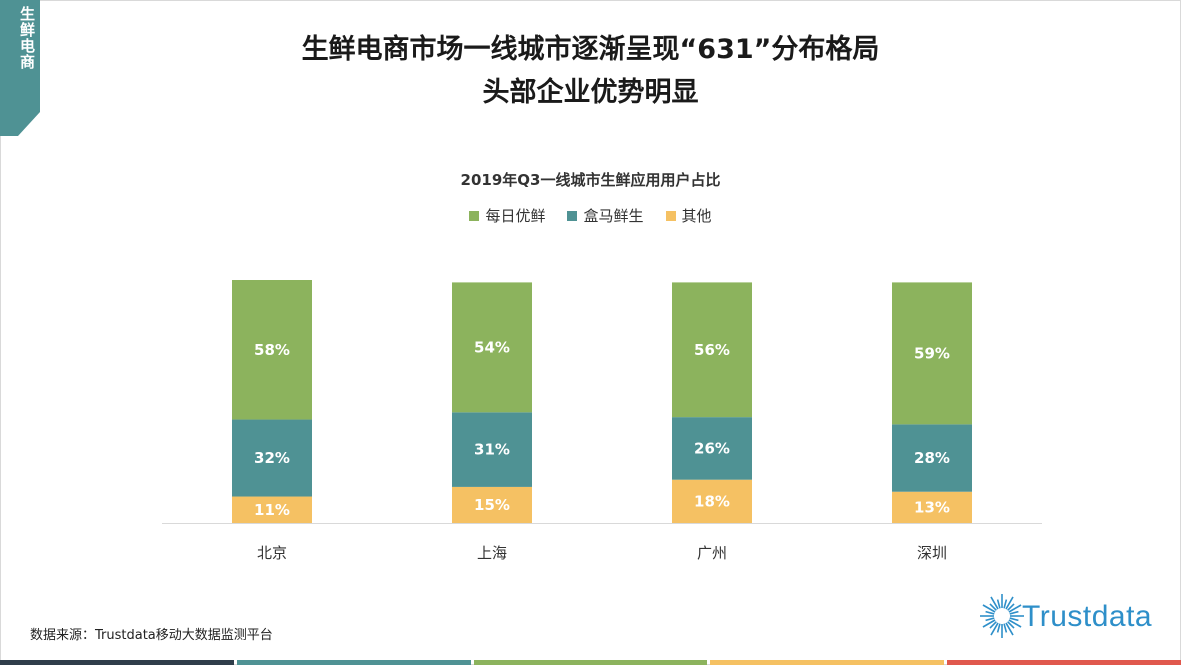 The image size is (1181, 665). I want to click on data-label: 58%, so click(272, 350).